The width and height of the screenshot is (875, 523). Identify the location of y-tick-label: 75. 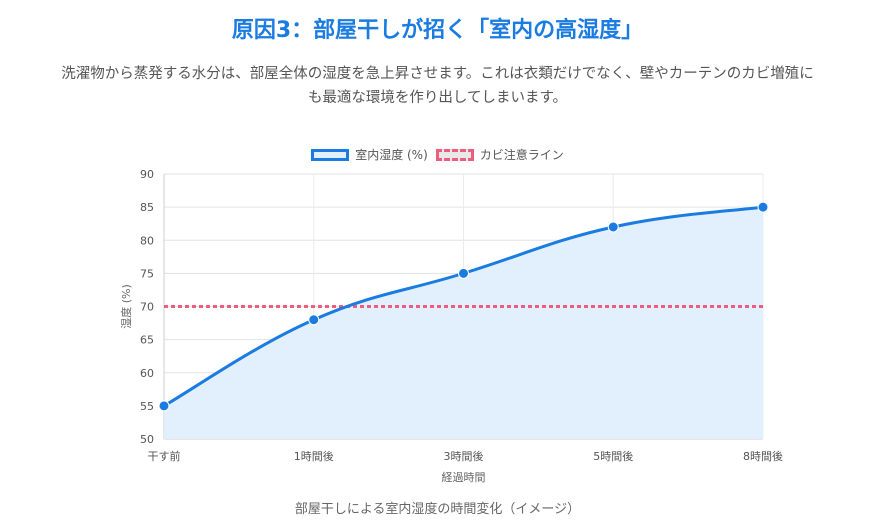
(147, 273).